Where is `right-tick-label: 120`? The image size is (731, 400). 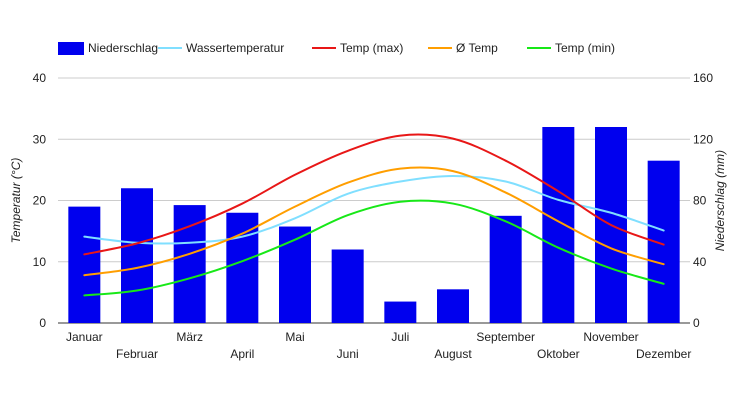 right-tick-label: 120 is located at coordinates (703, 139).